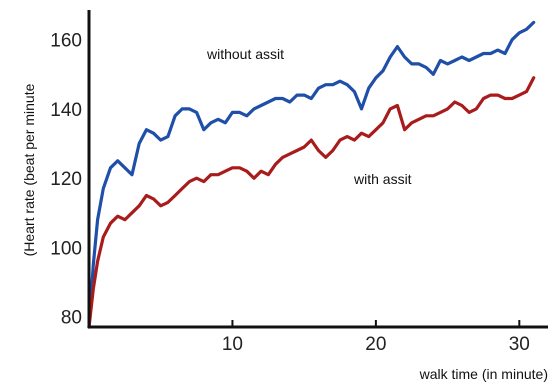 This screenshot has height=385, width=552. I want to click on y-tick-label: 120, so click(66, 179).